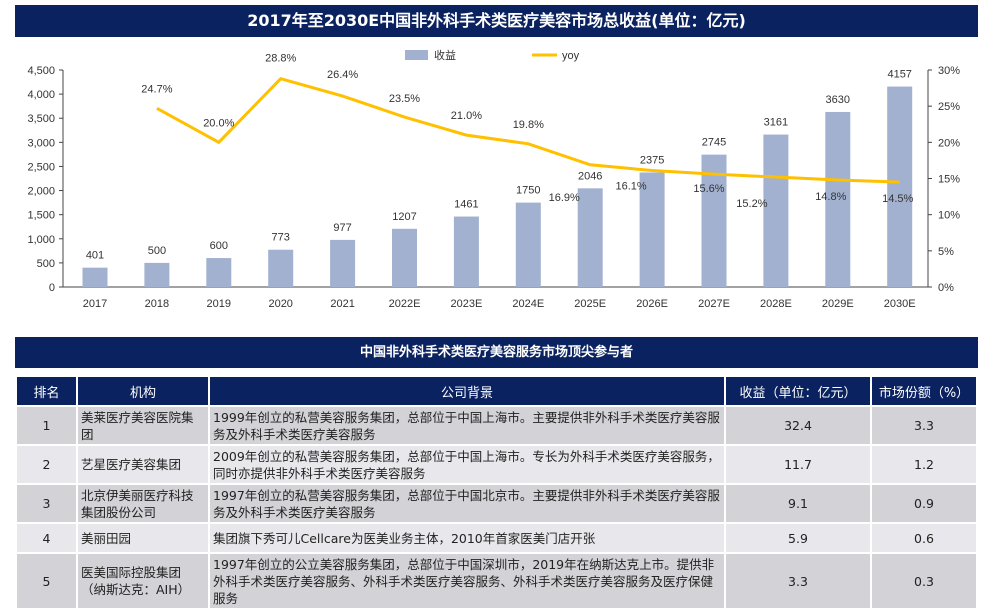 Image resolution: width=992 pixels, height=610 pixels. I want to click on yoy-label: 15.6%, so click(708, 189).